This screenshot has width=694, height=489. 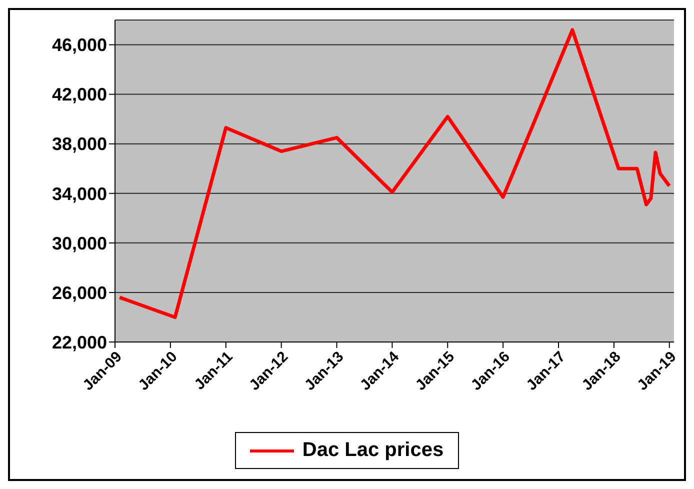 I want to click on y-tick-label: 34,000, so click(x=79, y=194).